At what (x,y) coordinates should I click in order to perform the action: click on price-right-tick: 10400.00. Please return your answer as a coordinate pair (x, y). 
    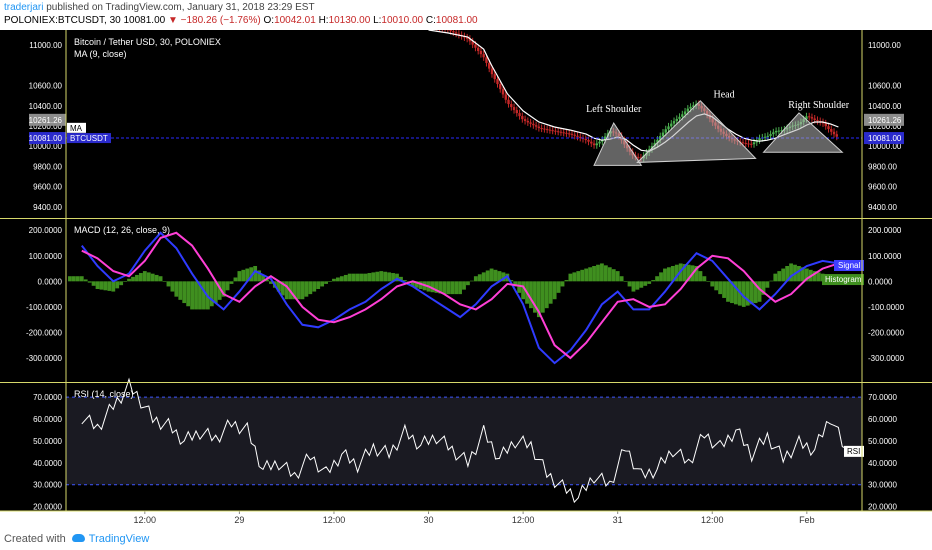
    Looking at the image, I should click on (885, 106).